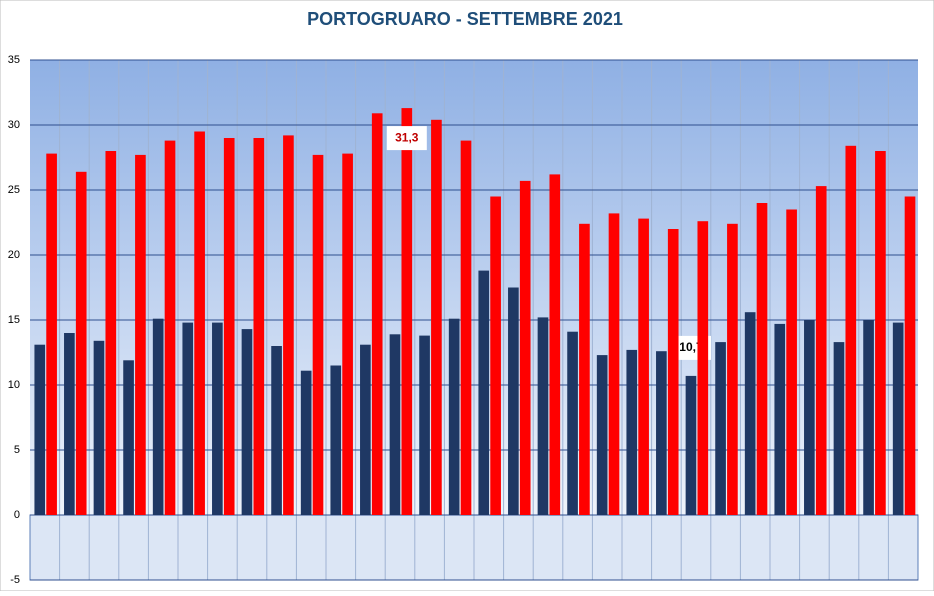 The image size is (934, 596). Describe the element at coordinates (15, 580) in the screenshot. I see `y-tick-label: -5` at that location.